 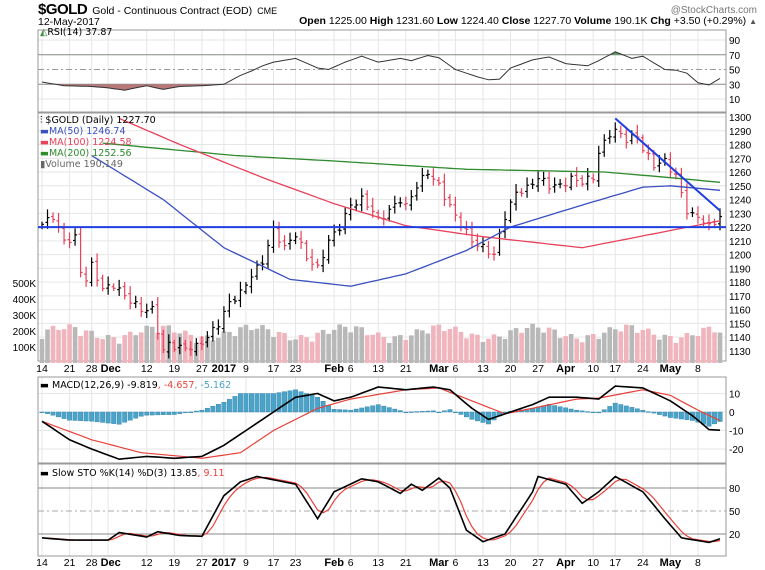 What do you see at coordinates (347, 21) in the screenshot?
I see `open-value: 1225.00` at bounding box center [347, 21].